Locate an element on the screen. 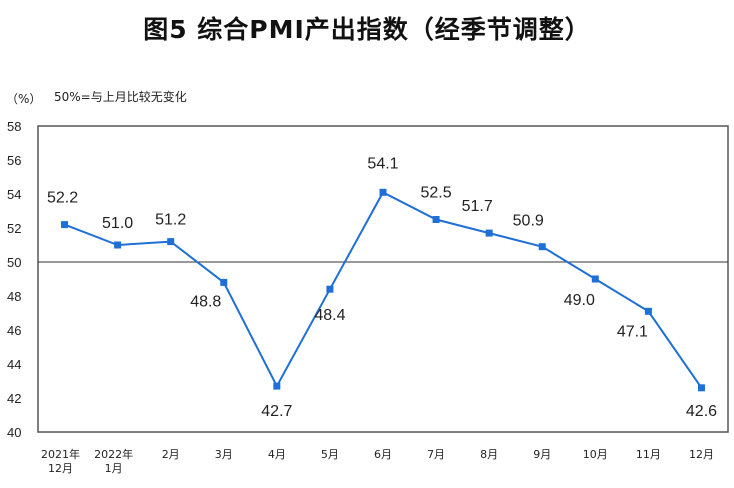  data-label: 48.8 is located at coordinates (205, 301).